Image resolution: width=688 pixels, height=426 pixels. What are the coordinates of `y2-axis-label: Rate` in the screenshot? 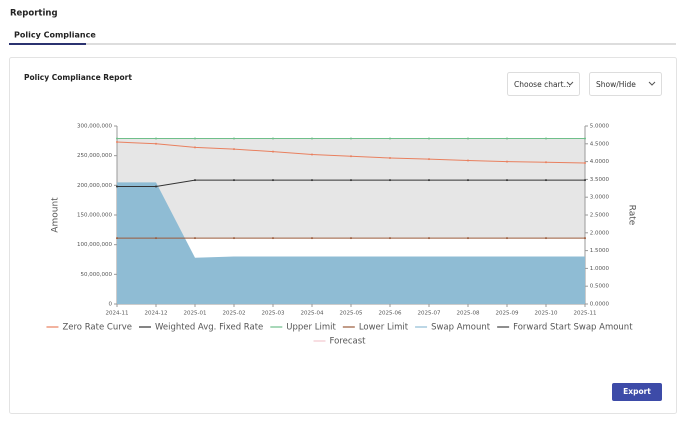 It's located at (632, 215).